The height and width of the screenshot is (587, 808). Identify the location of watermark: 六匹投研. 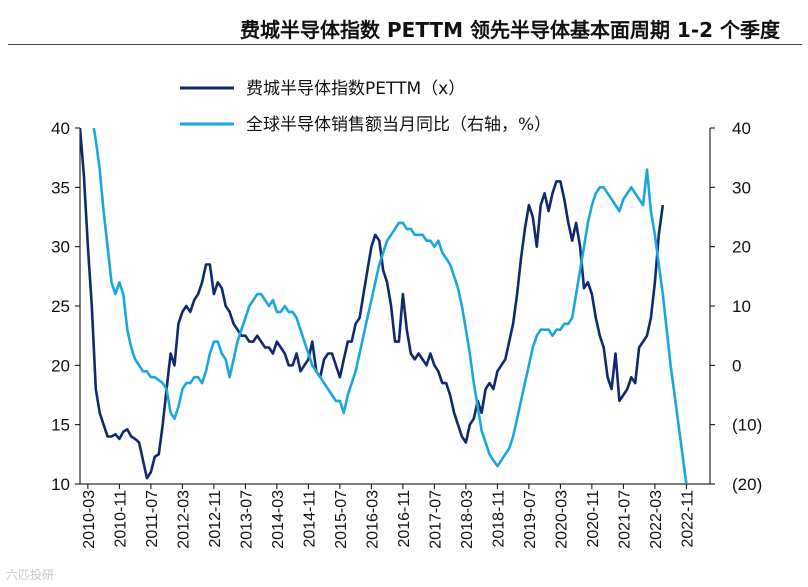
(30, 575).